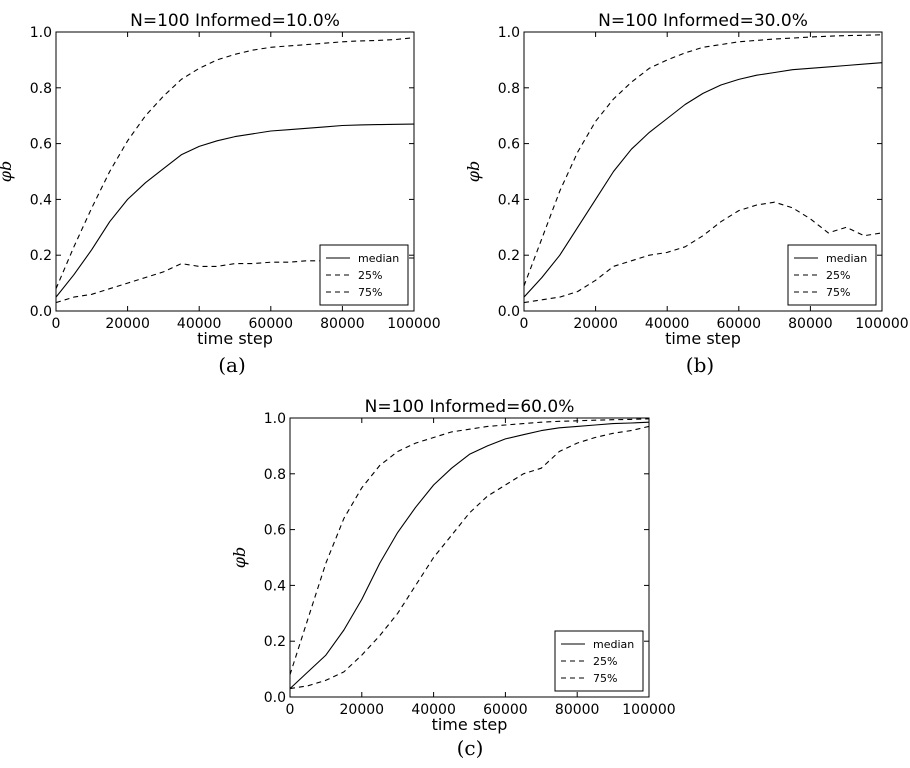 Image resolution: width=910 pixels, height=768 pixels. What do you see at coordinates (235, 21) in the screenshot?
I see `chart-title: N=100 Informed=10.0%` at bounding box center [235, 21].